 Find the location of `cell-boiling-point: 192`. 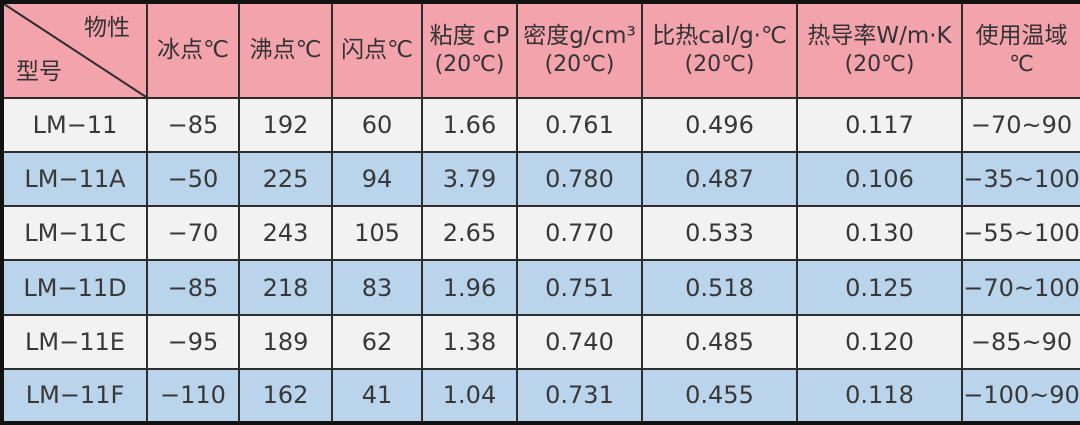

cell-boiling-point: 192 is located at coordinates (285, 125).